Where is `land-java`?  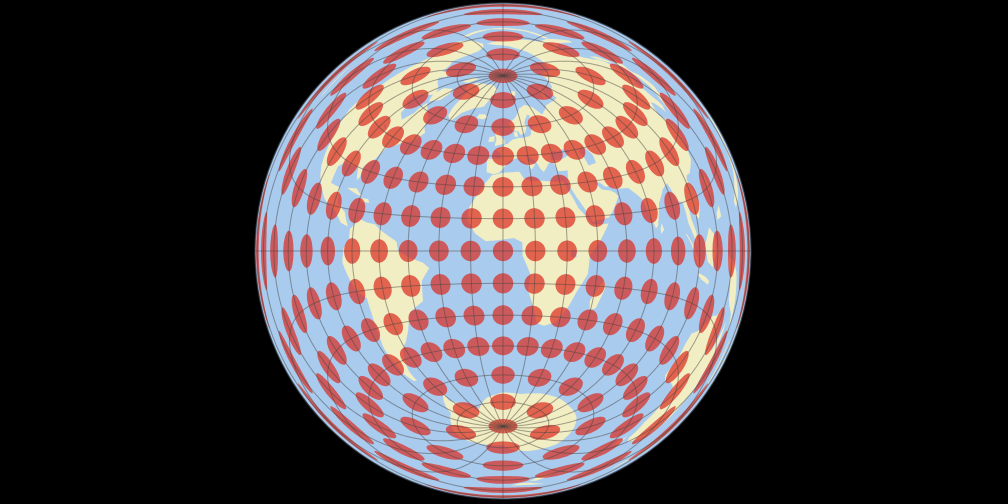 land-java is located at coordinates (704, 279).